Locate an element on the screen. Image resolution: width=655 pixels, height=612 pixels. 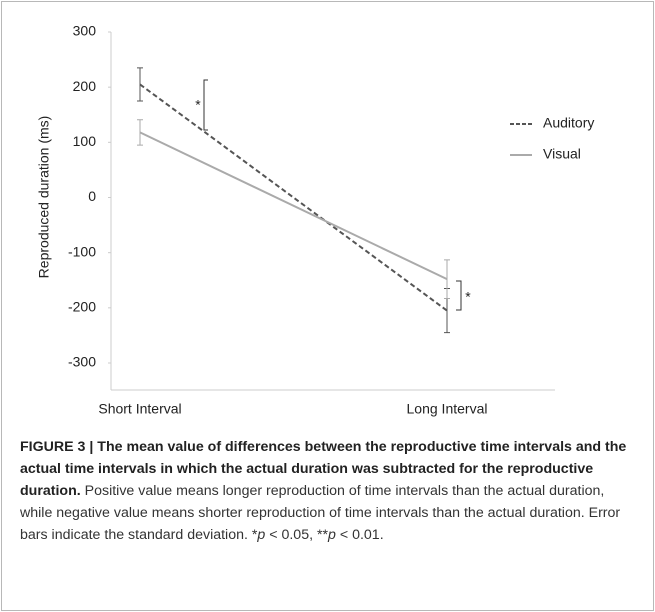
y-tick-label: 200 is located at coordinates (85, 86).